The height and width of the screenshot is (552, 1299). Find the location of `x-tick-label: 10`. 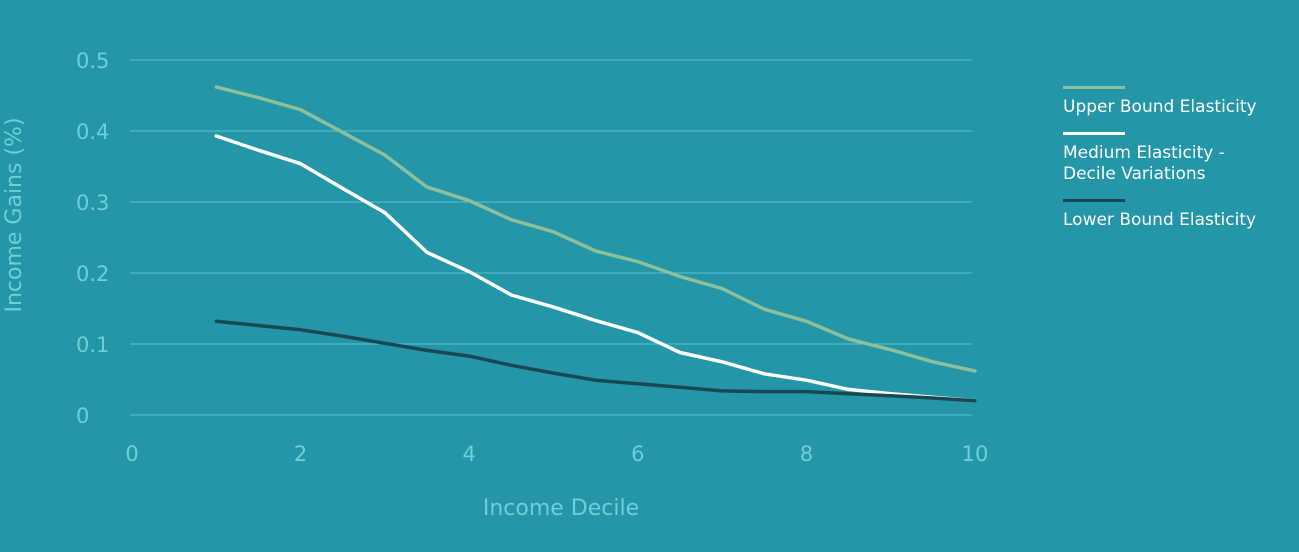

x-tick-label: 10 is located at coordinates (975, 454).